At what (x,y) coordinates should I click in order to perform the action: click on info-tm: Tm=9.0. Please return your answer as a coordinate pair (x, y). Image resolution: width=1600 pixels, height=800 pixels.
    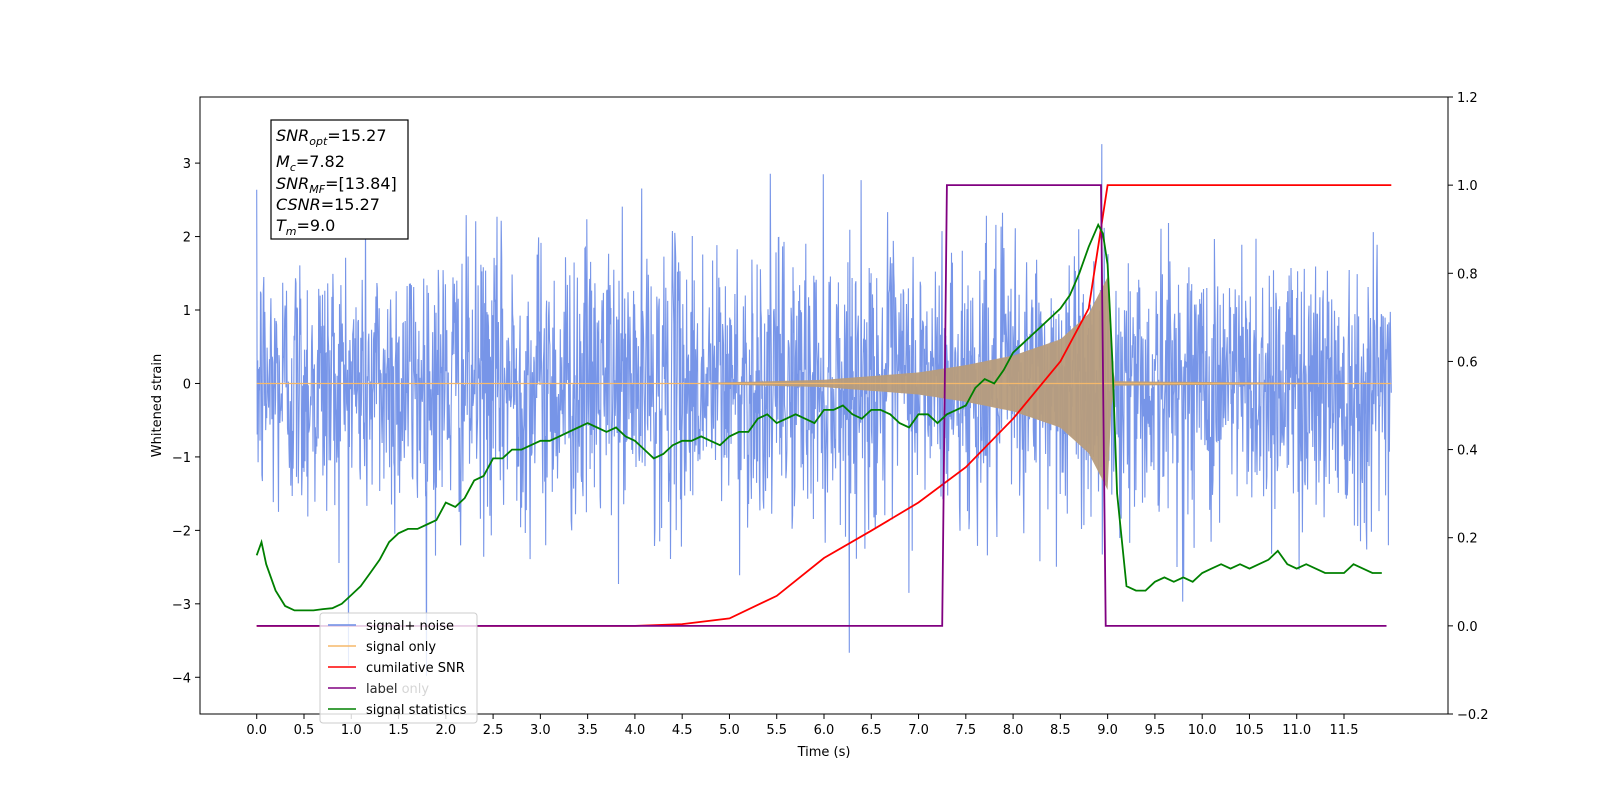
    Looking at the image, I should click on (305, 227).